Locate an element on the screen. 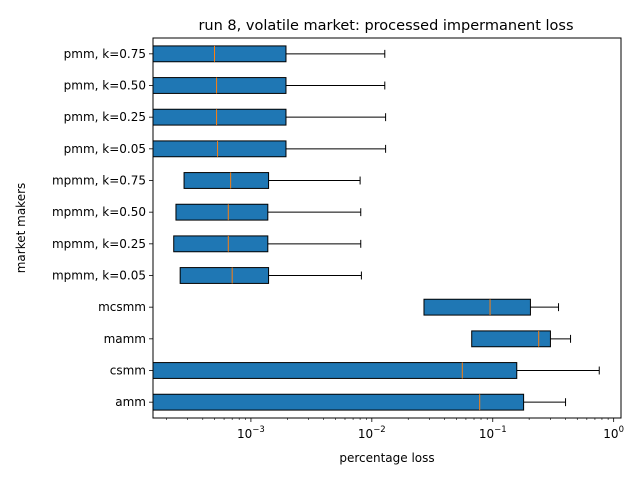  y-tick-label: mamm is located at coordinates (125, 339).